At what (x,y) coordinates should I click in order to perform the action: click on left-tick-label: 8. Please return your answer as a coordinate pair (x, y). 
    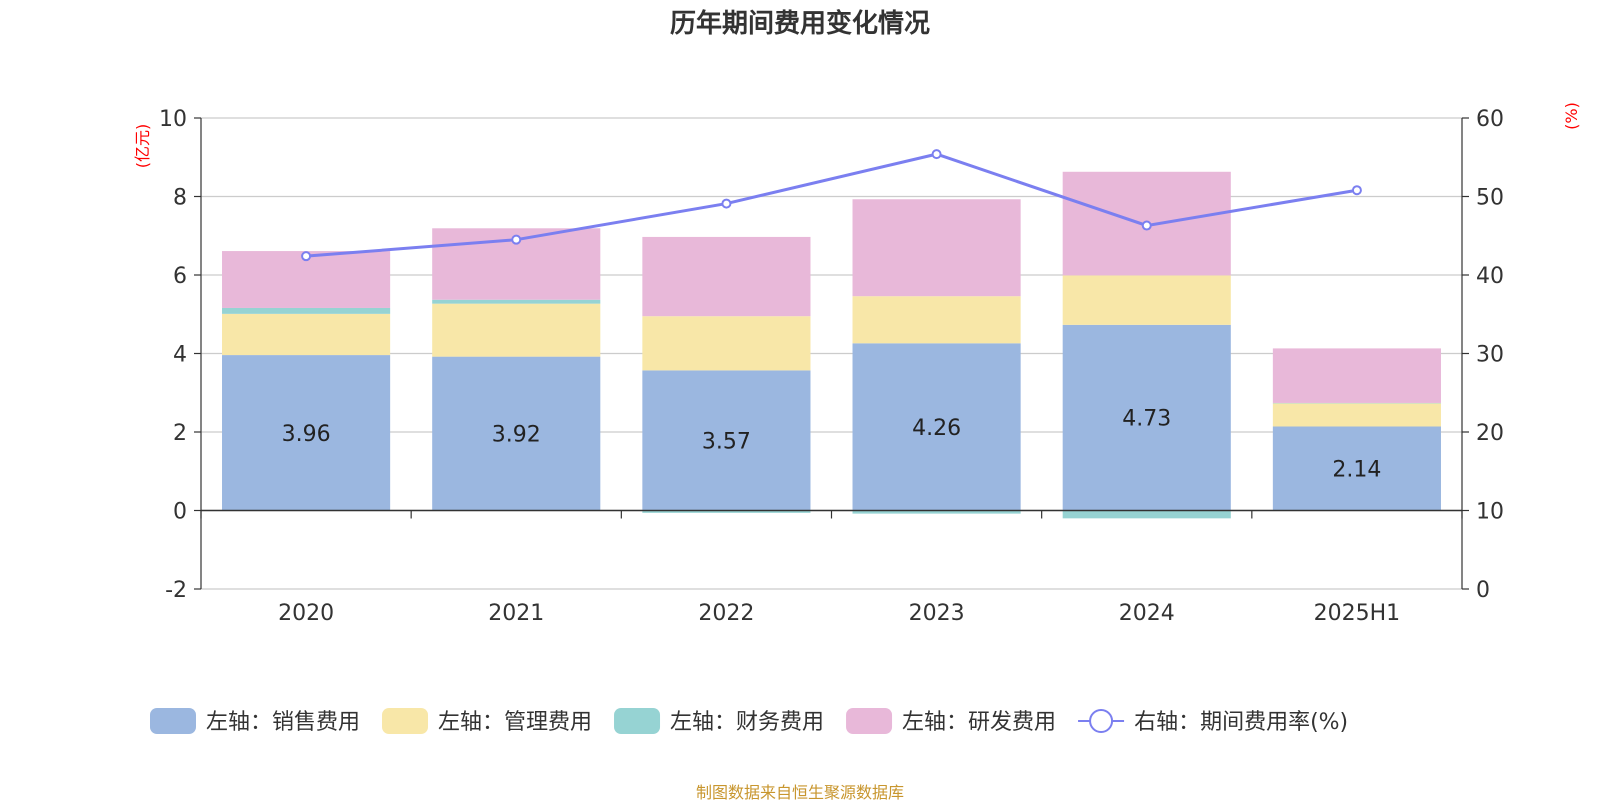
    Looking at the image, I should click on (180, 198).